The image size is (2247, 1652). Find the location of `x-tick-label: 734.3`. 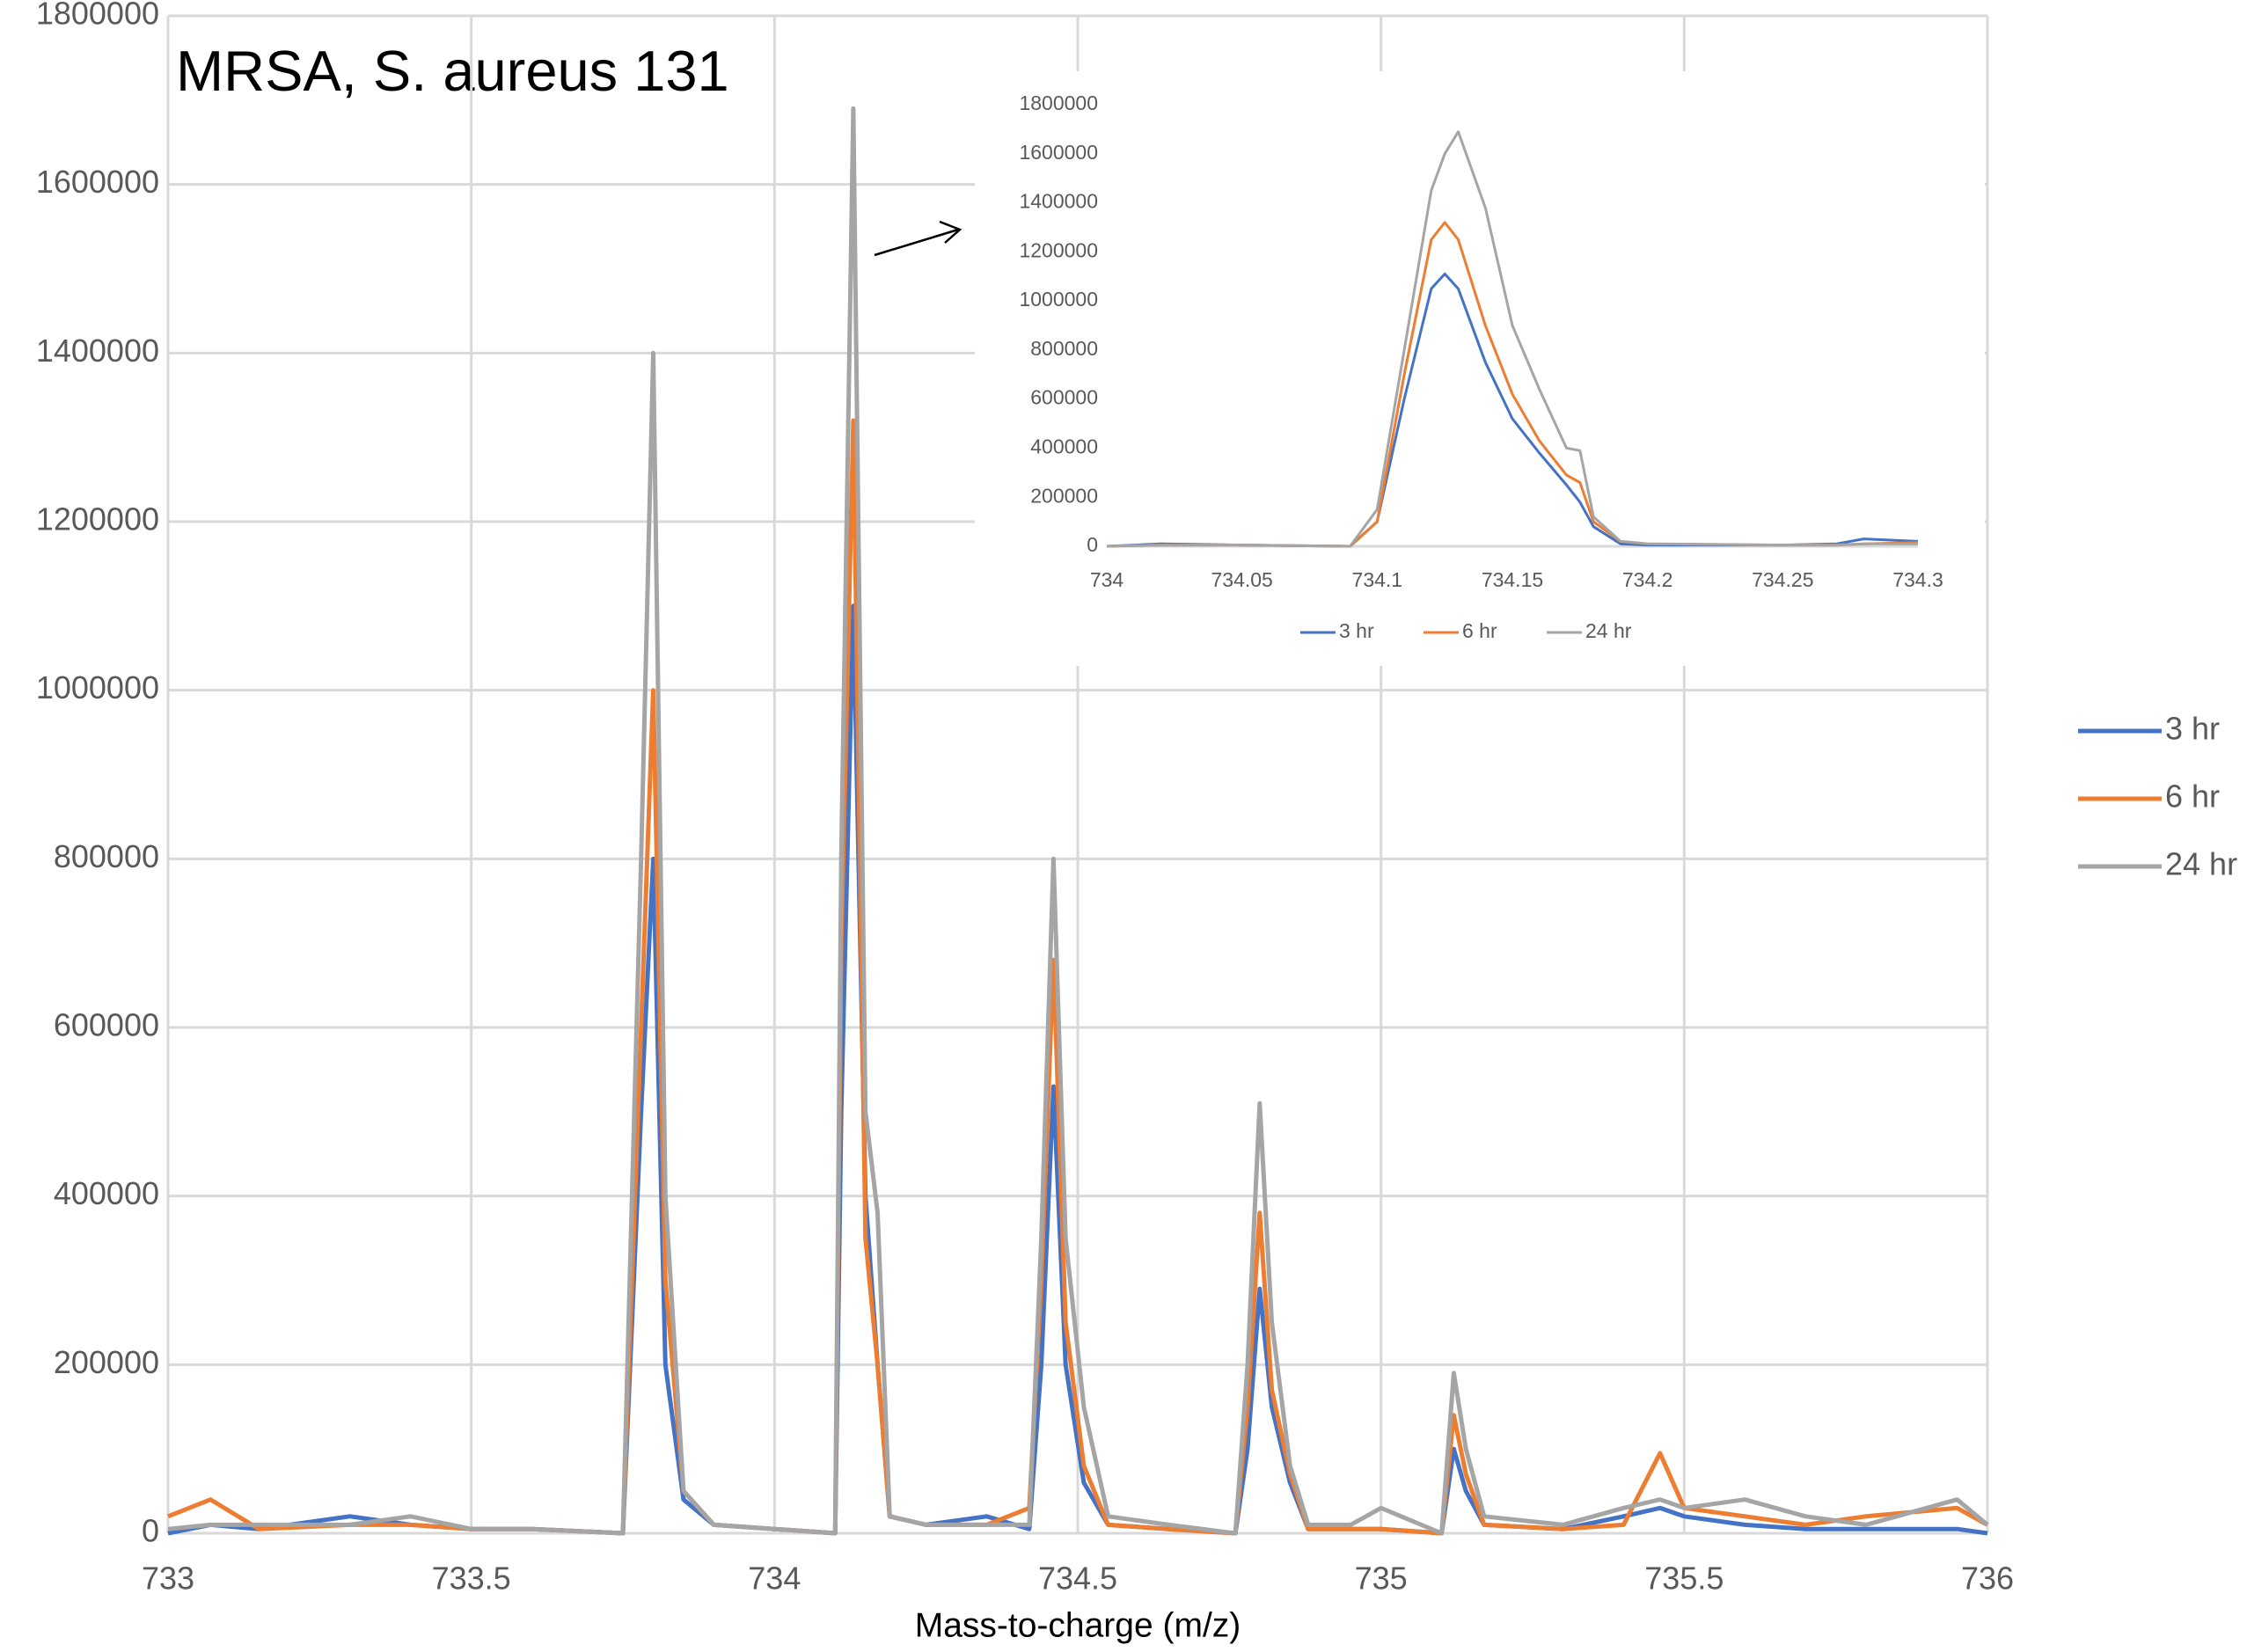

x-tick-label: 734.3 is located at coordinates (1917, 579).